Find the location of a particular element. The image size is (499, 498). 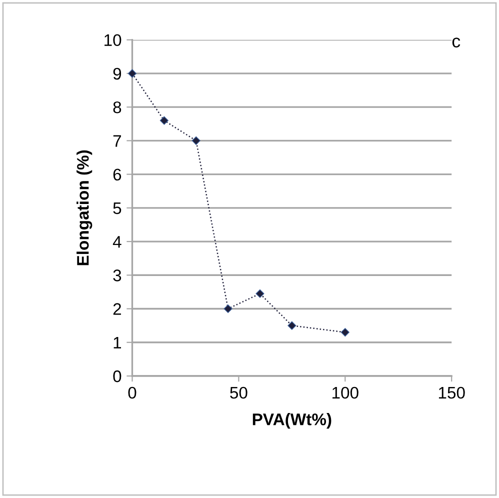

y-tick-label: 10 is located at coordinates (113, 40).